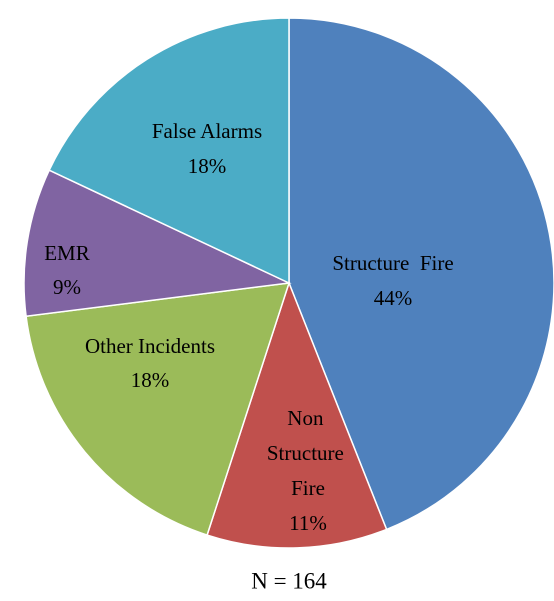  Describe the element at coordinates (150, 346) in the screenshot. I see `slice-label: Other Incidents` at that location.